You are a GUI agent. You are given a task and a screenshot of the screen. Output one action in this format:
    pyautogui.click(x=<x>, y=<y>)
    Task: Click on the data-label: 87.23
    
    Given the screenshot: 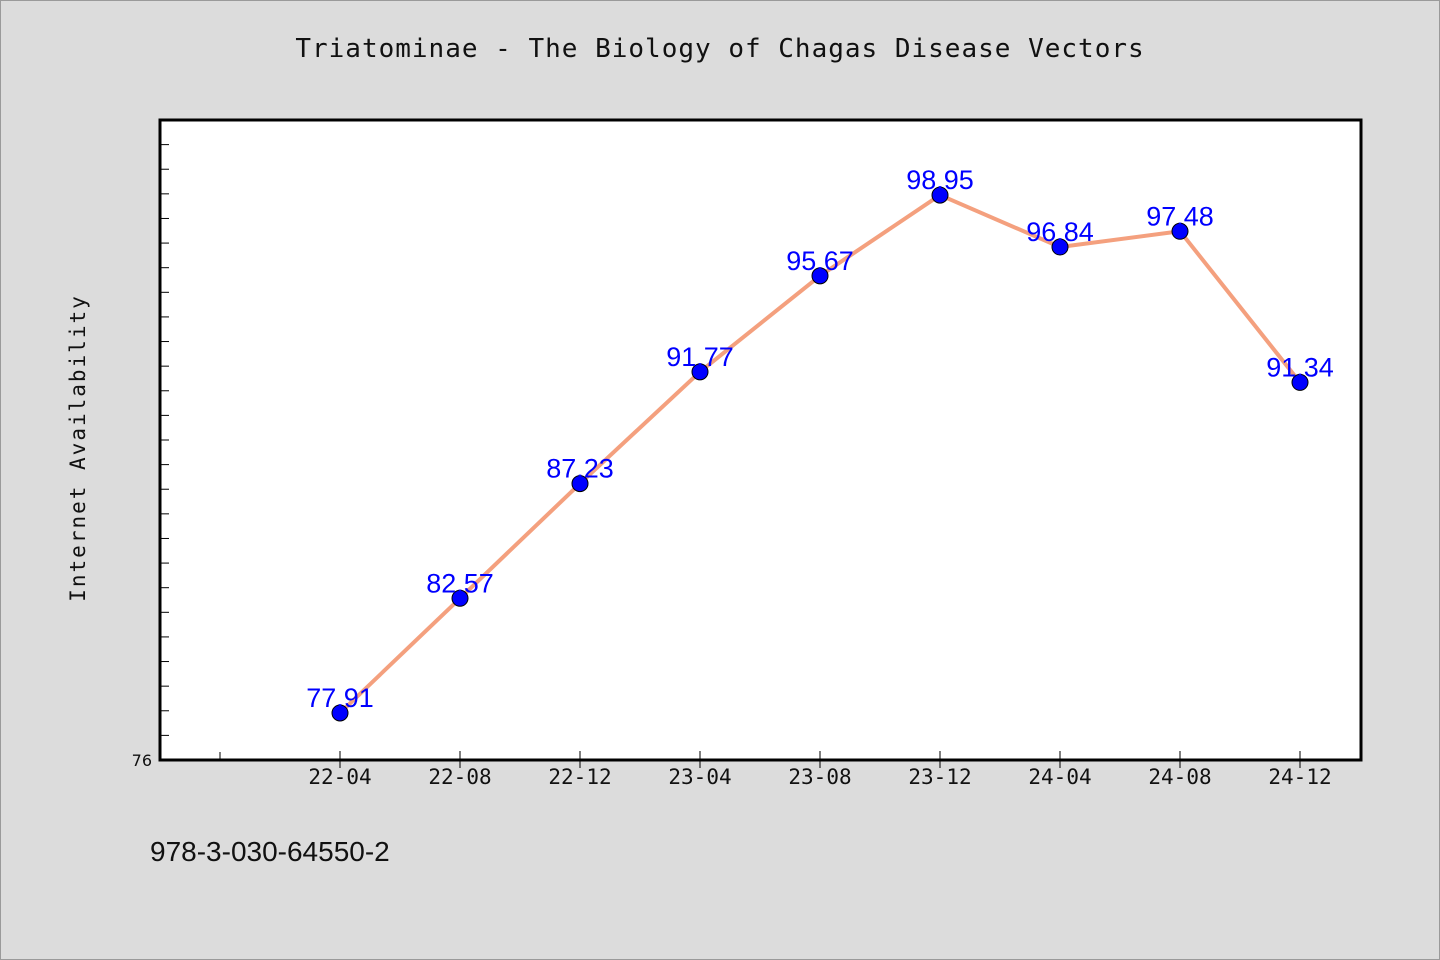 What is the action you would take?
    pyautogui.click(x=580, y=469)
    